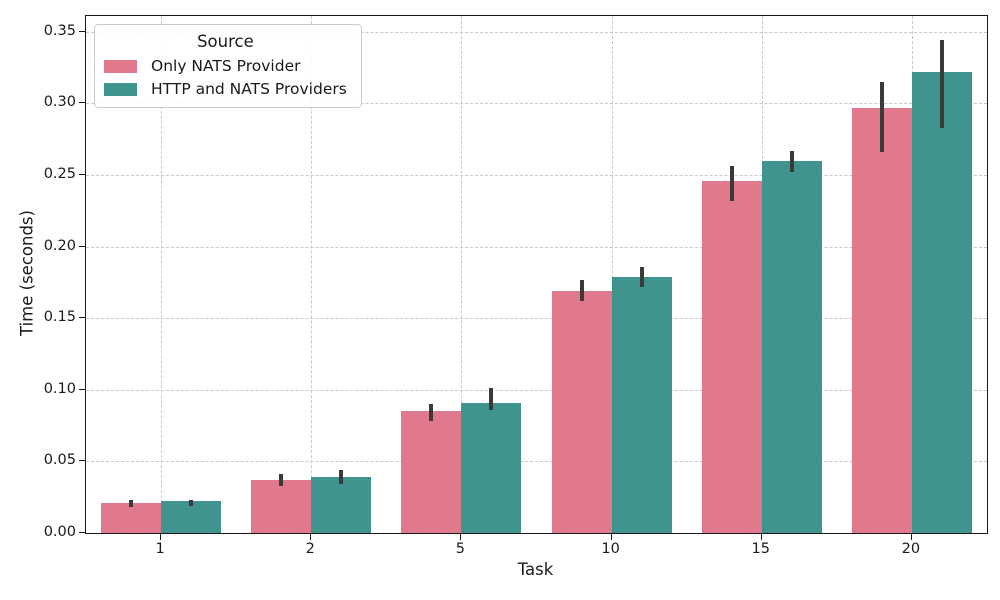 This screenshot has height=600, width=1000. Describe the element at coordinates (59, 173) in the screenshot. I see `y-tick-label: 0.25` at that location.